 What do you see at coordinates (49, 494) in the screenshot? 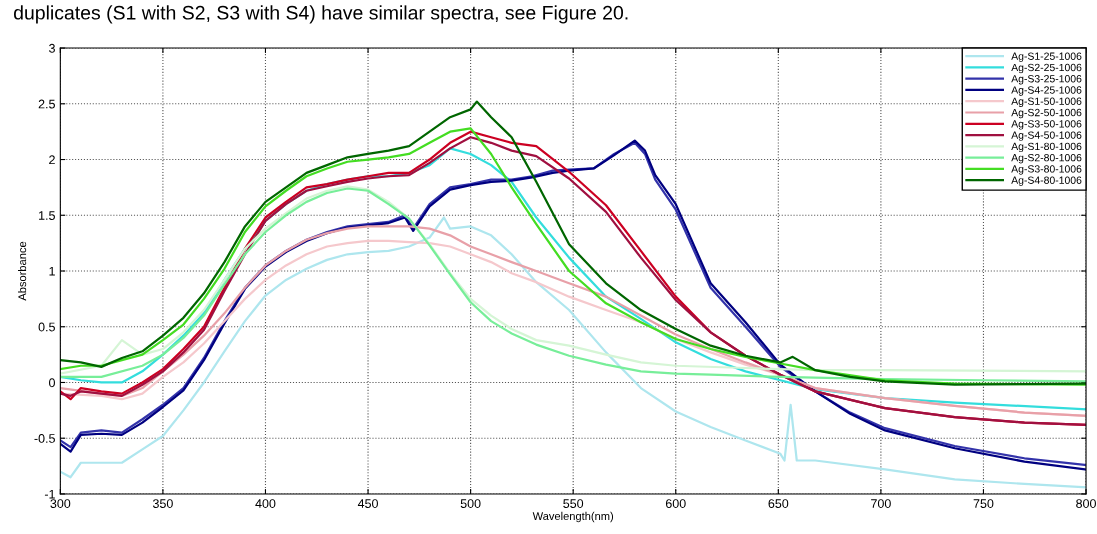
I see `y-tick-label: -1` at bounding box center [49, 494].